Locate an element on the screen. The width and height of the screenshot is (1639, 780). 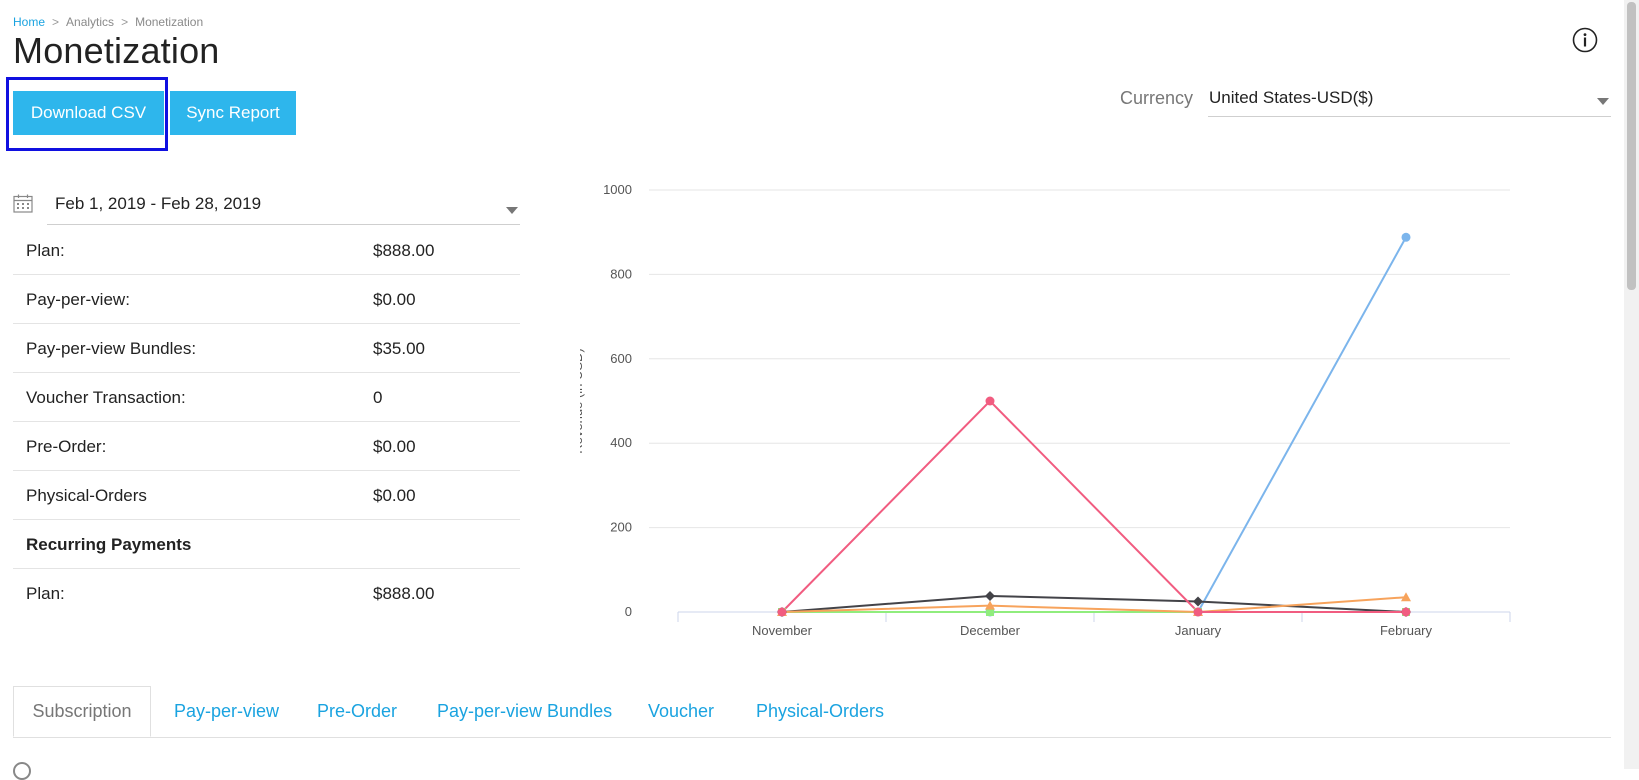
y-tick-label: 1000 is located at coordinates (617, 189).